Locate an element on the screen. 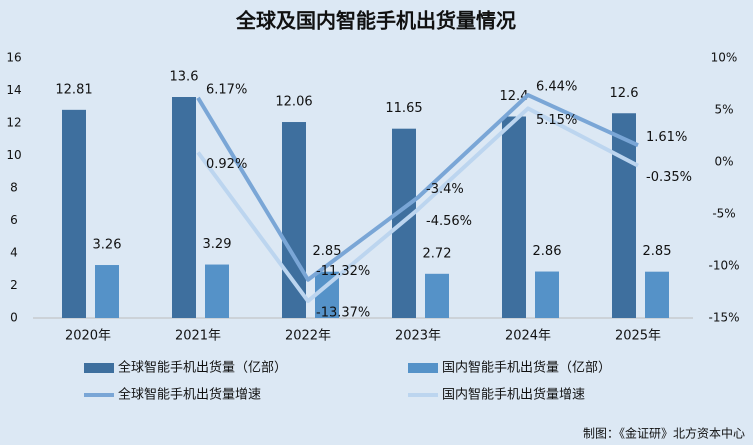  y-tick-label: 12 is located at coordinates (13, 123).